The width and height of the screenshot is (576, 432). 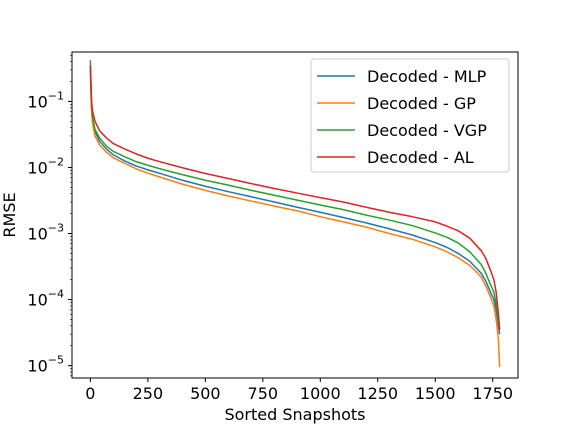 What do you see at coordinates (420, 157) in the screenshot?
I see `legend-label: Decoded - AL` at bounding box center [420, 157].